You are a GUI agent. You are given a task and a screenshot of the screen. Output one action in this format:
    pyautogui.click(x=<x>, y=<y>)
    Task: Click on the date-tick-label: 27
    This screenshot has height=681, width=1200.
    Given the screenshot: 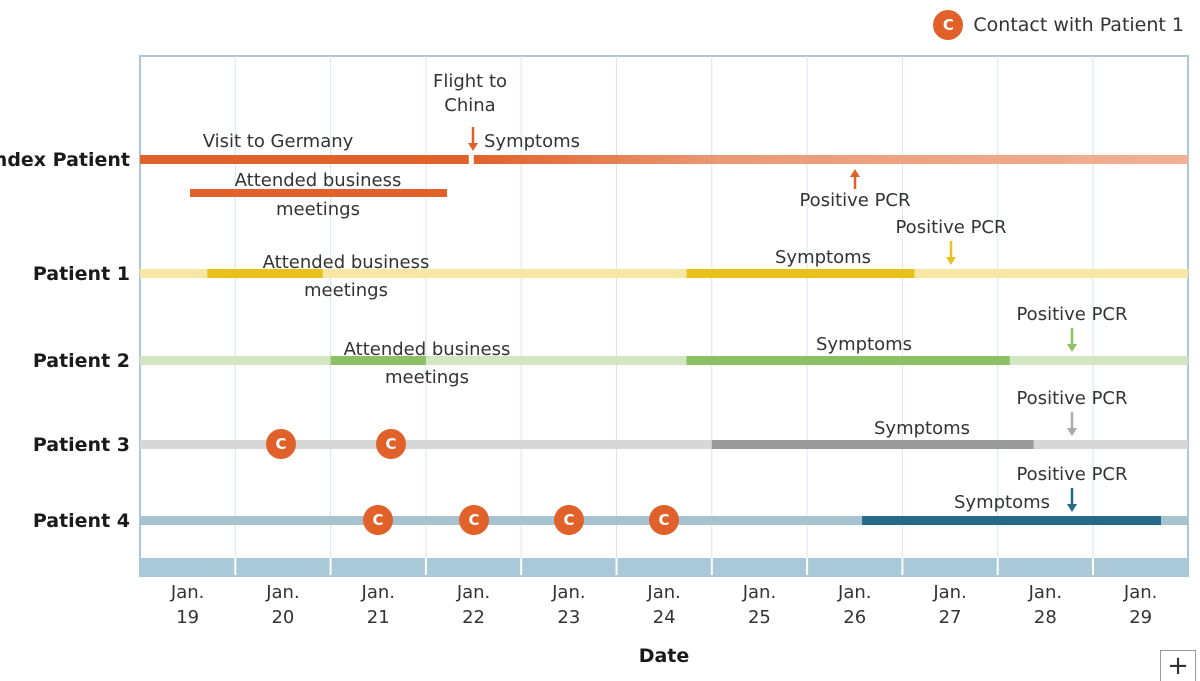 What is the action you would take?
    pyautogui.click(x=950, y=617)
    